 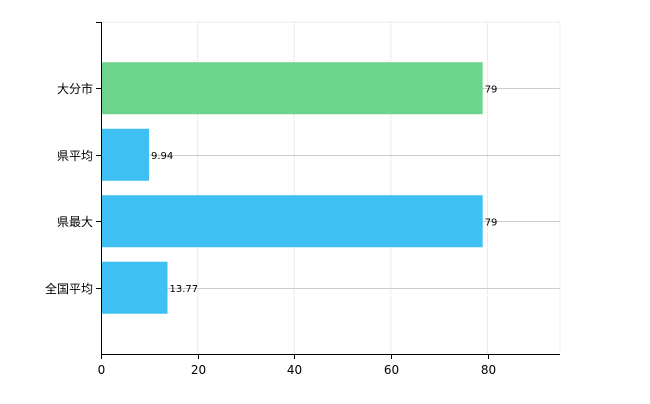 What do you see at coordinates (162, 156) in the screenshot?
I see `data-label-1: 9.94` at bounding box center [162, 156].